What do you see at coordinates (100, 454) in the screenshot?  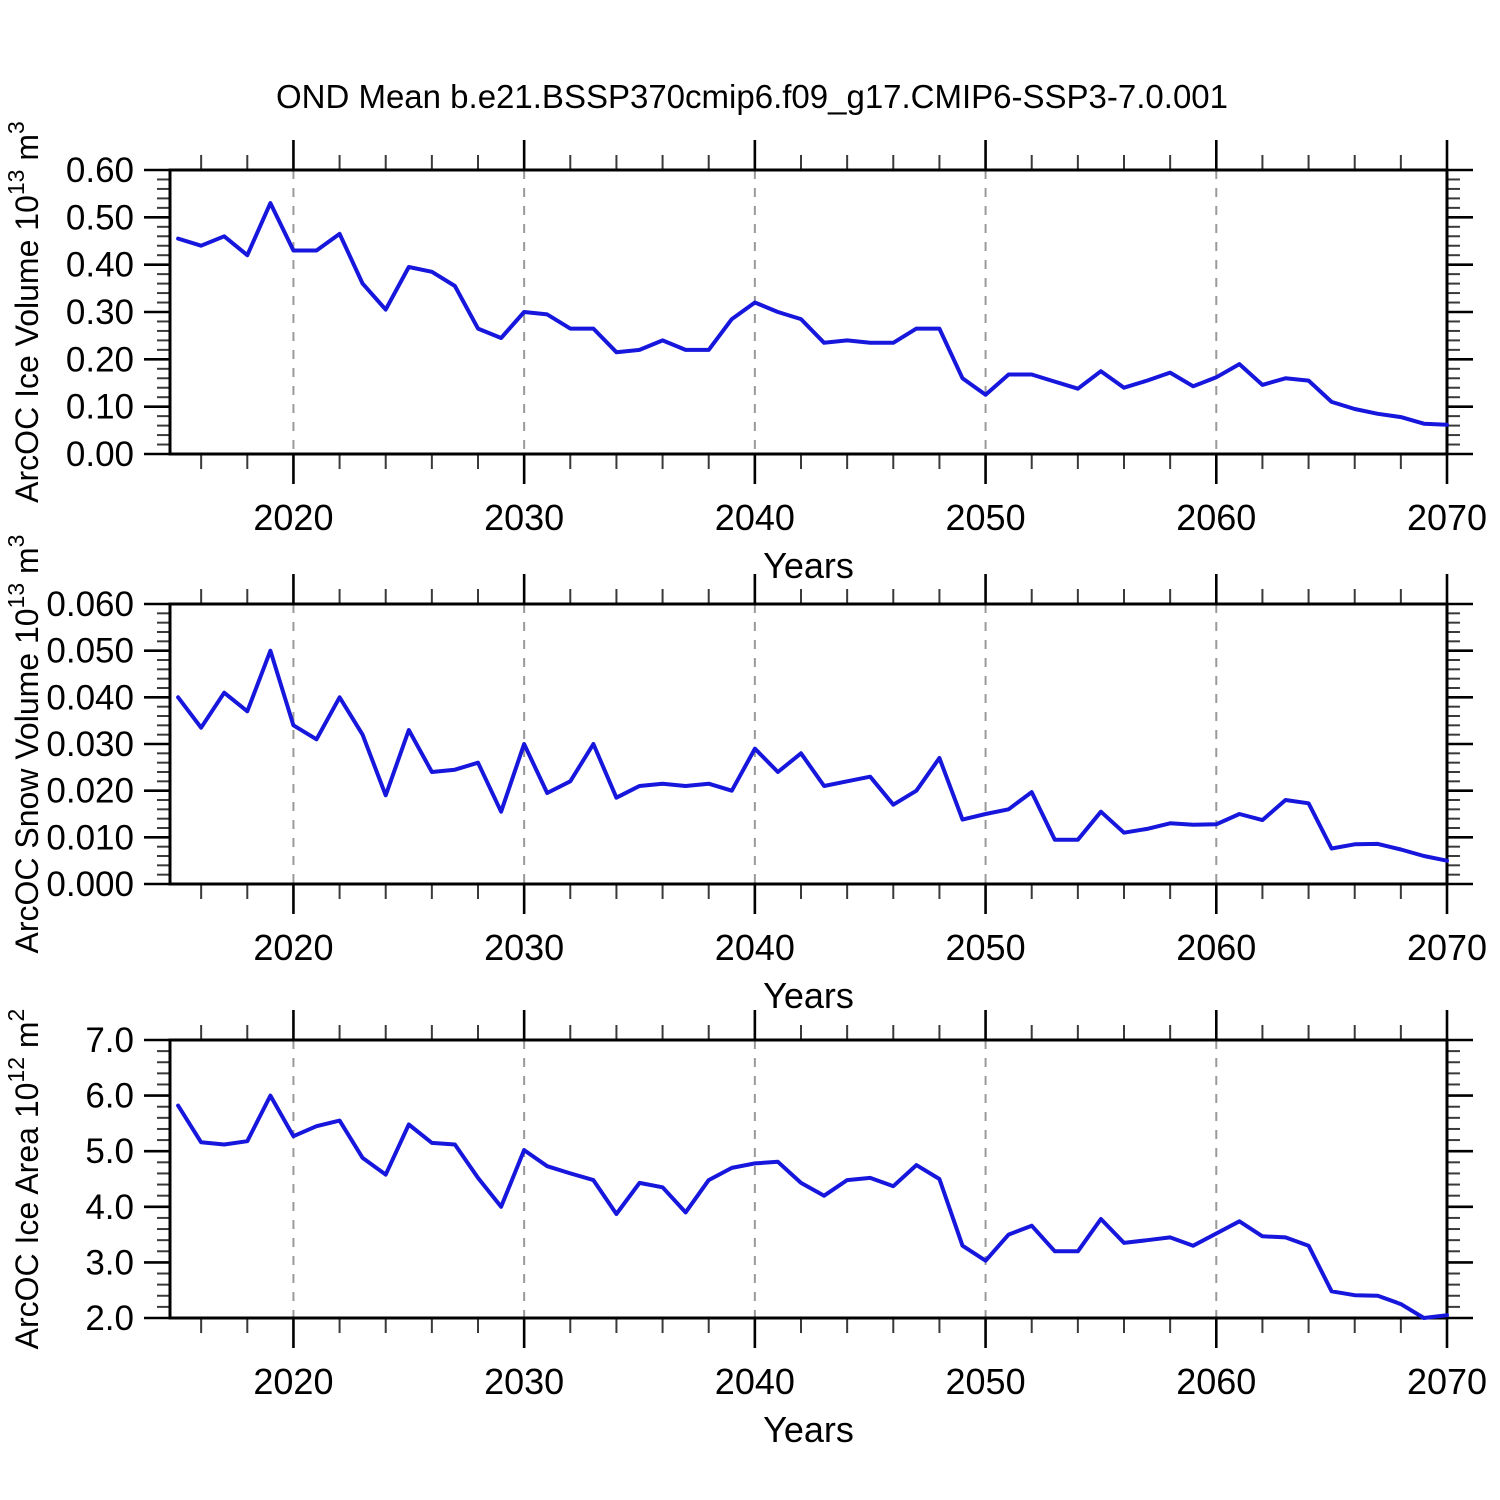 I see `y-tick-label: 0.00` at bounding box center [100, 454].